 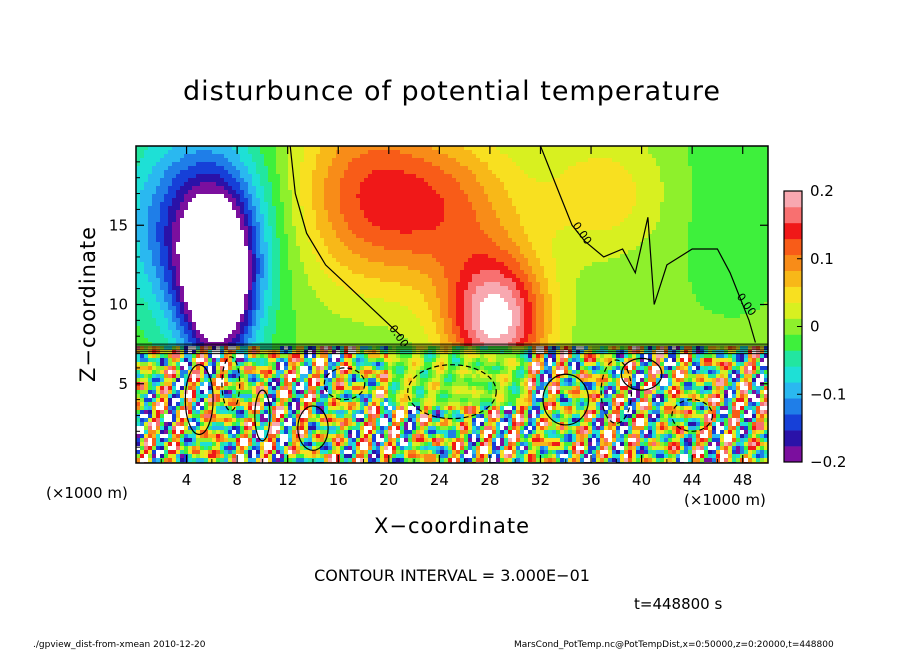 I want to click on x-tick-label: 32, so click(x=540, y=480).